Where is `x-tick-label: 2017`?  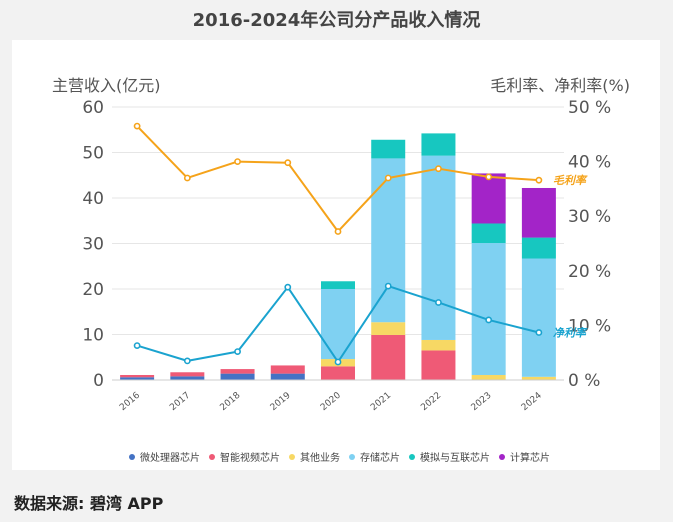
x-tick-label: 2017 is located at coordinates (180, 402).